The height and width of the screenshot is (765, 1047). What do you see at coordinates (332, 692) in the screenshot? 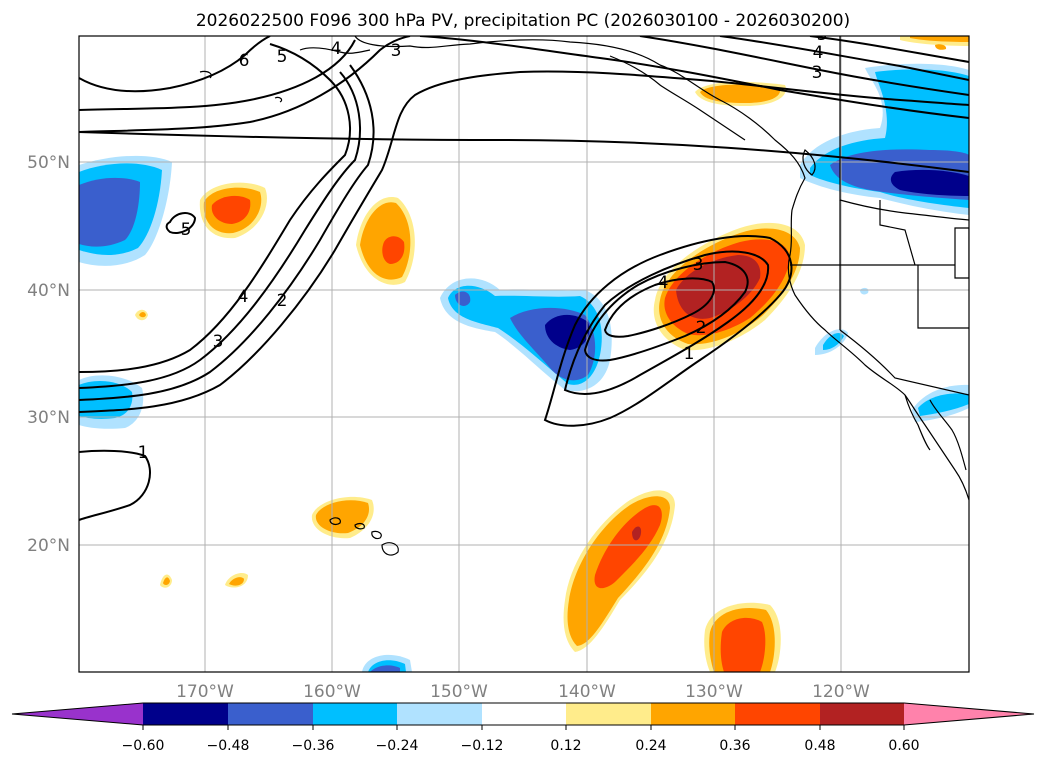
I see `lon-label: 160°W` at bounding box center [332, 692].